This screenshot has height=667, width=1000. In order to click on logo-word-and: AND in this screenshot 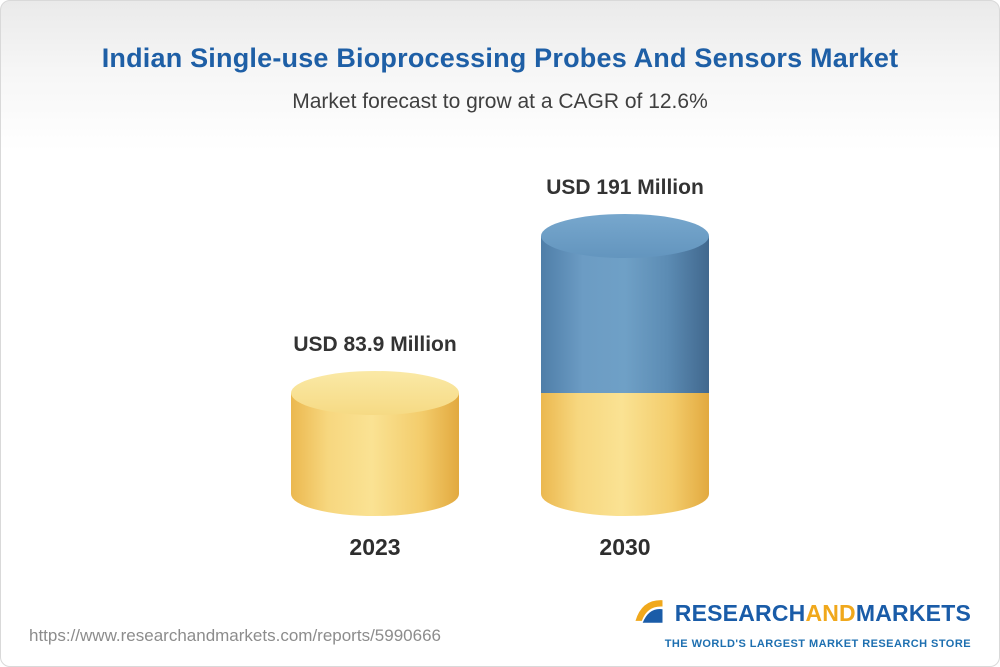, I will do `click(830, 613)`.